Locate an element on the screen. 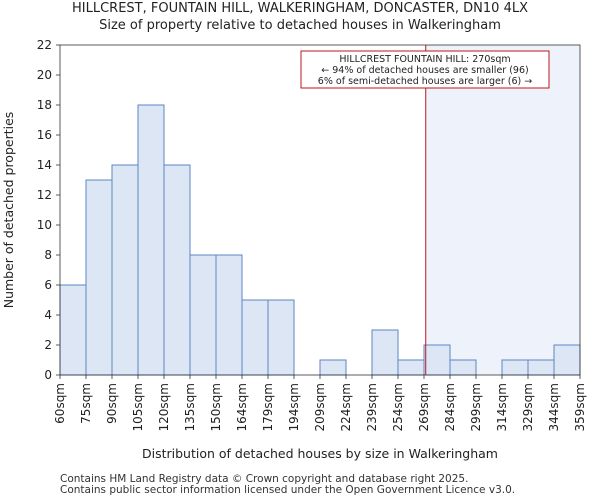 The height and width of the screenshot is (500, 600). x-tick-label: 344sqm is located at coordinates (554, 407).